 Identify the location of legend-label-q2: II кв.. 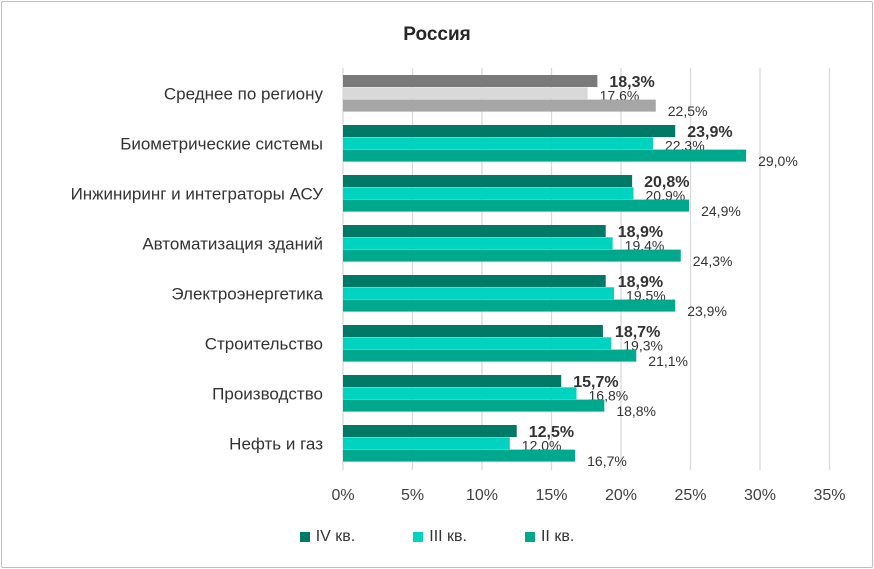
(557, 536).